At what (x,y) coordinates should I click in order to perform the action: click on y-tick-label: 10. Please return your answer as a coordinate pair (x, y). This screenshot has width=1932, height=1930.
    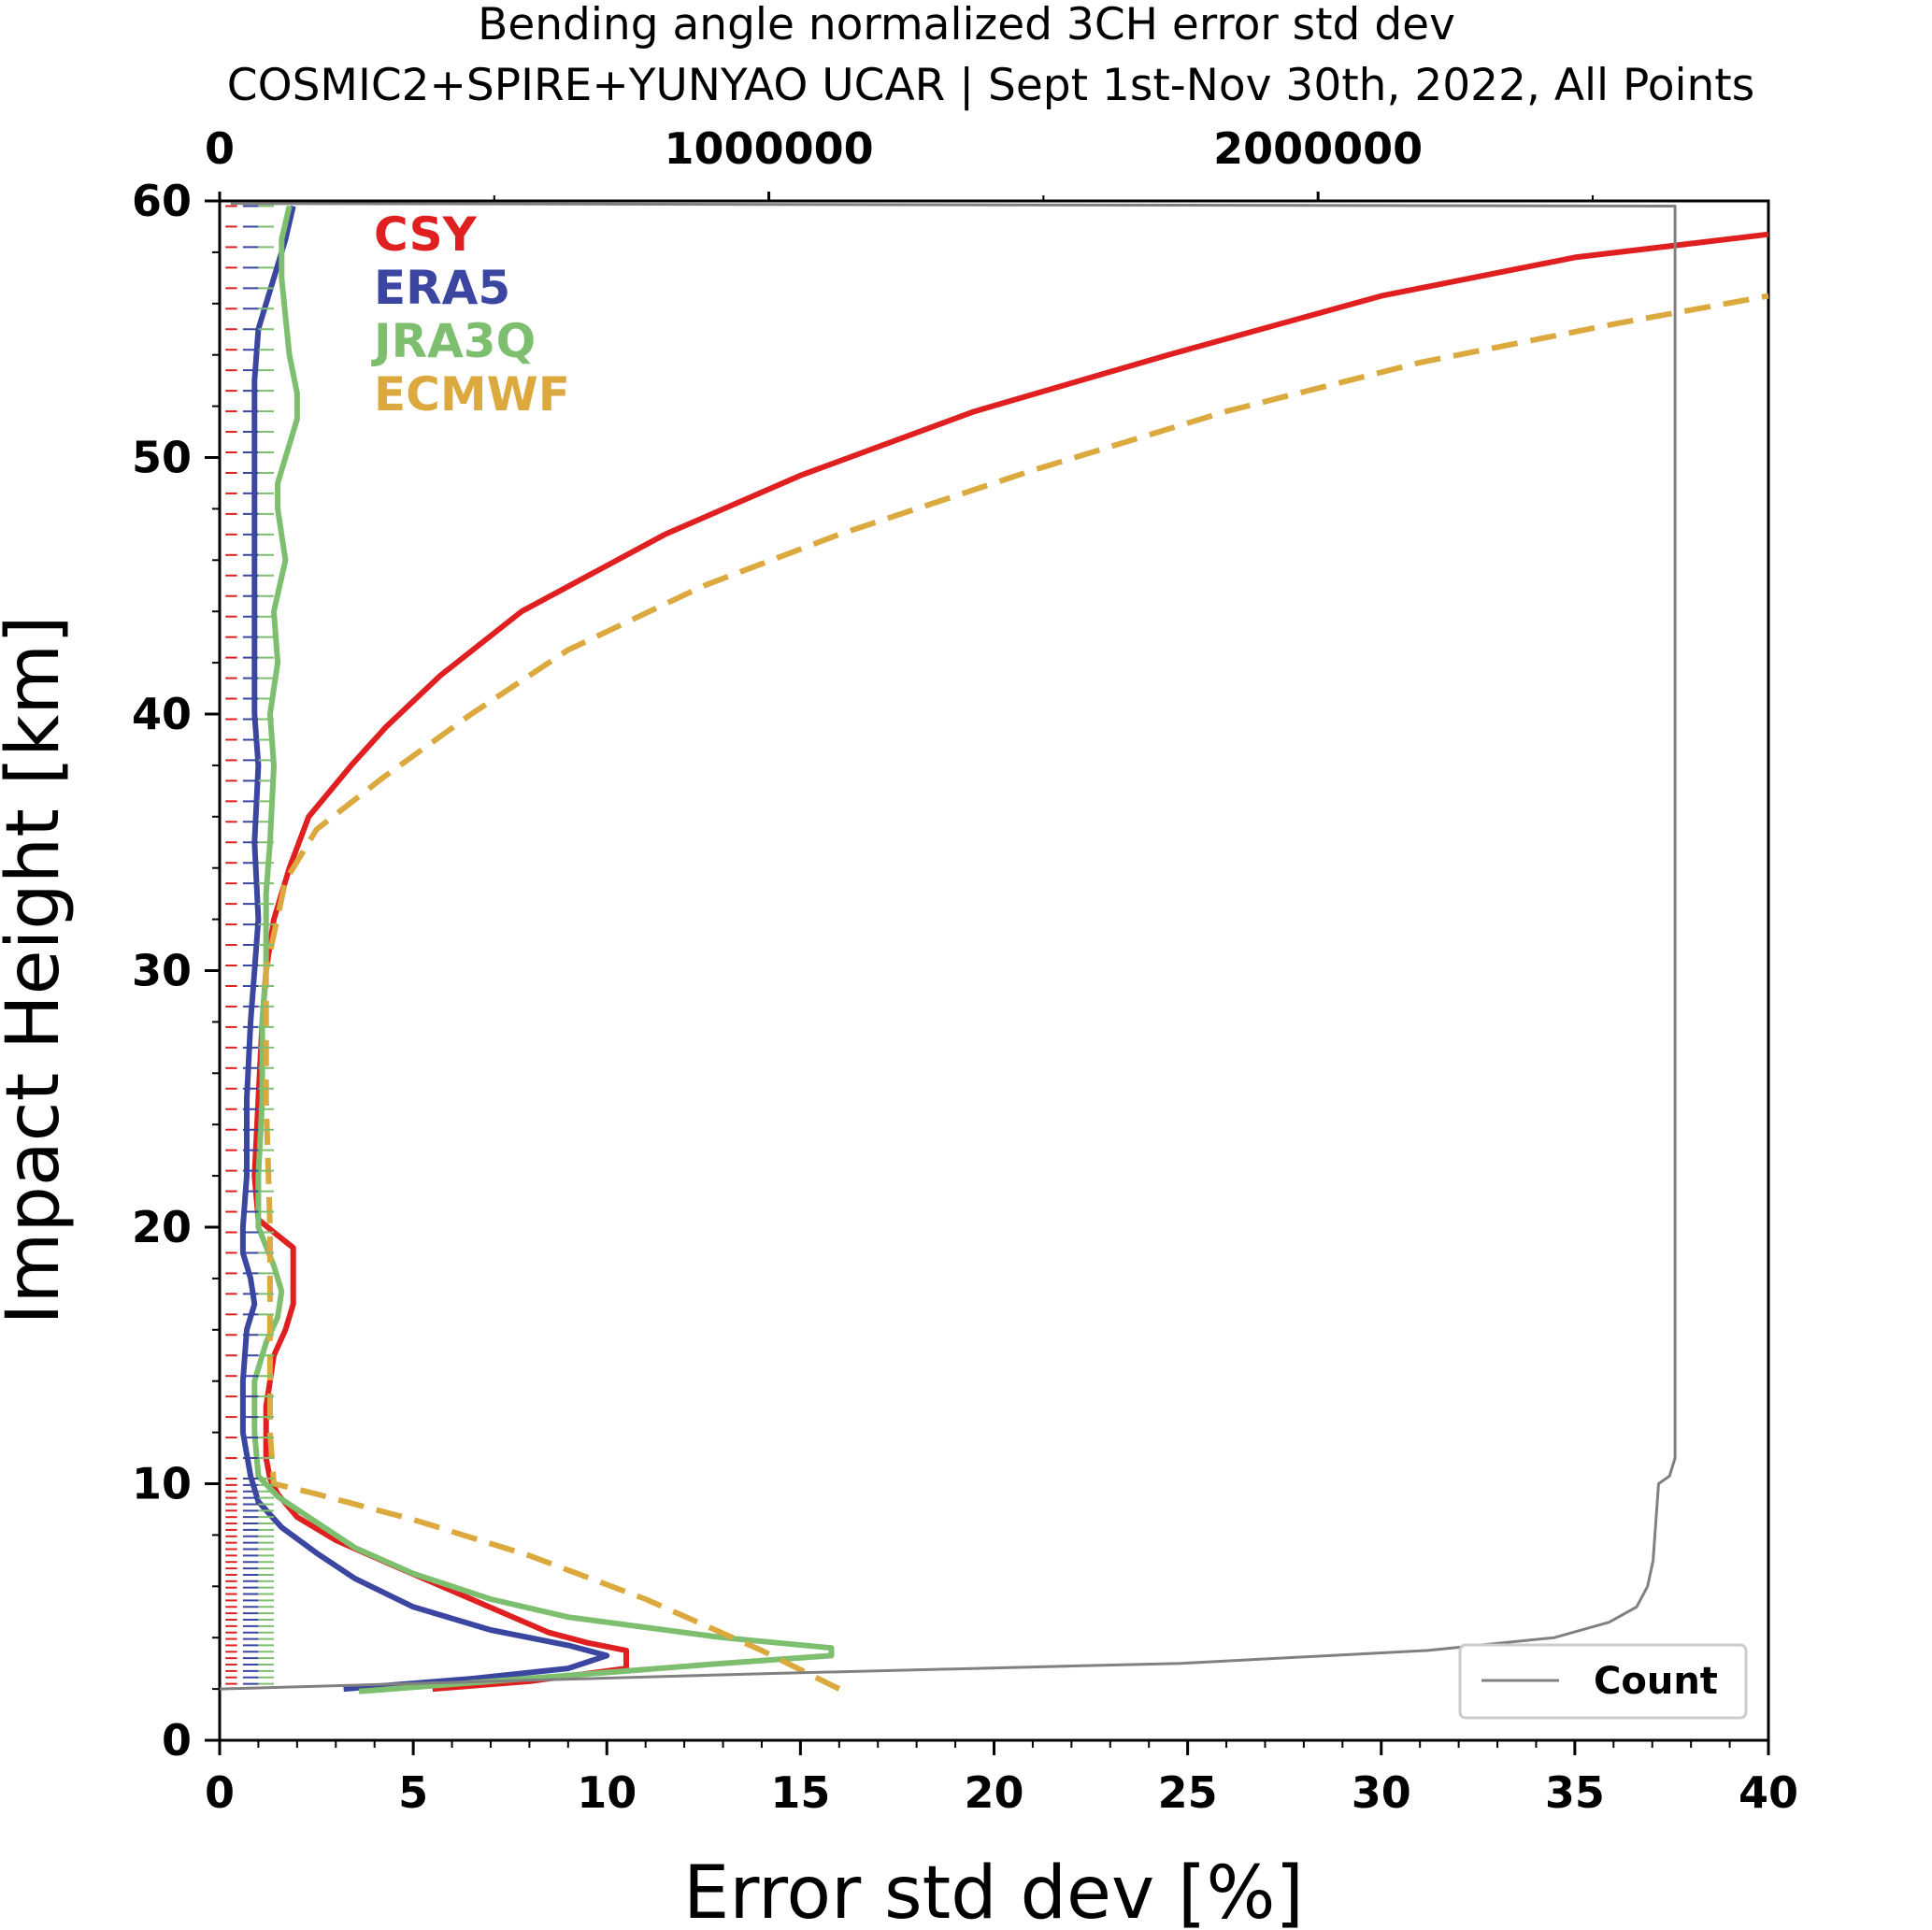
    Looking at the image, I should click on (162, 1484).